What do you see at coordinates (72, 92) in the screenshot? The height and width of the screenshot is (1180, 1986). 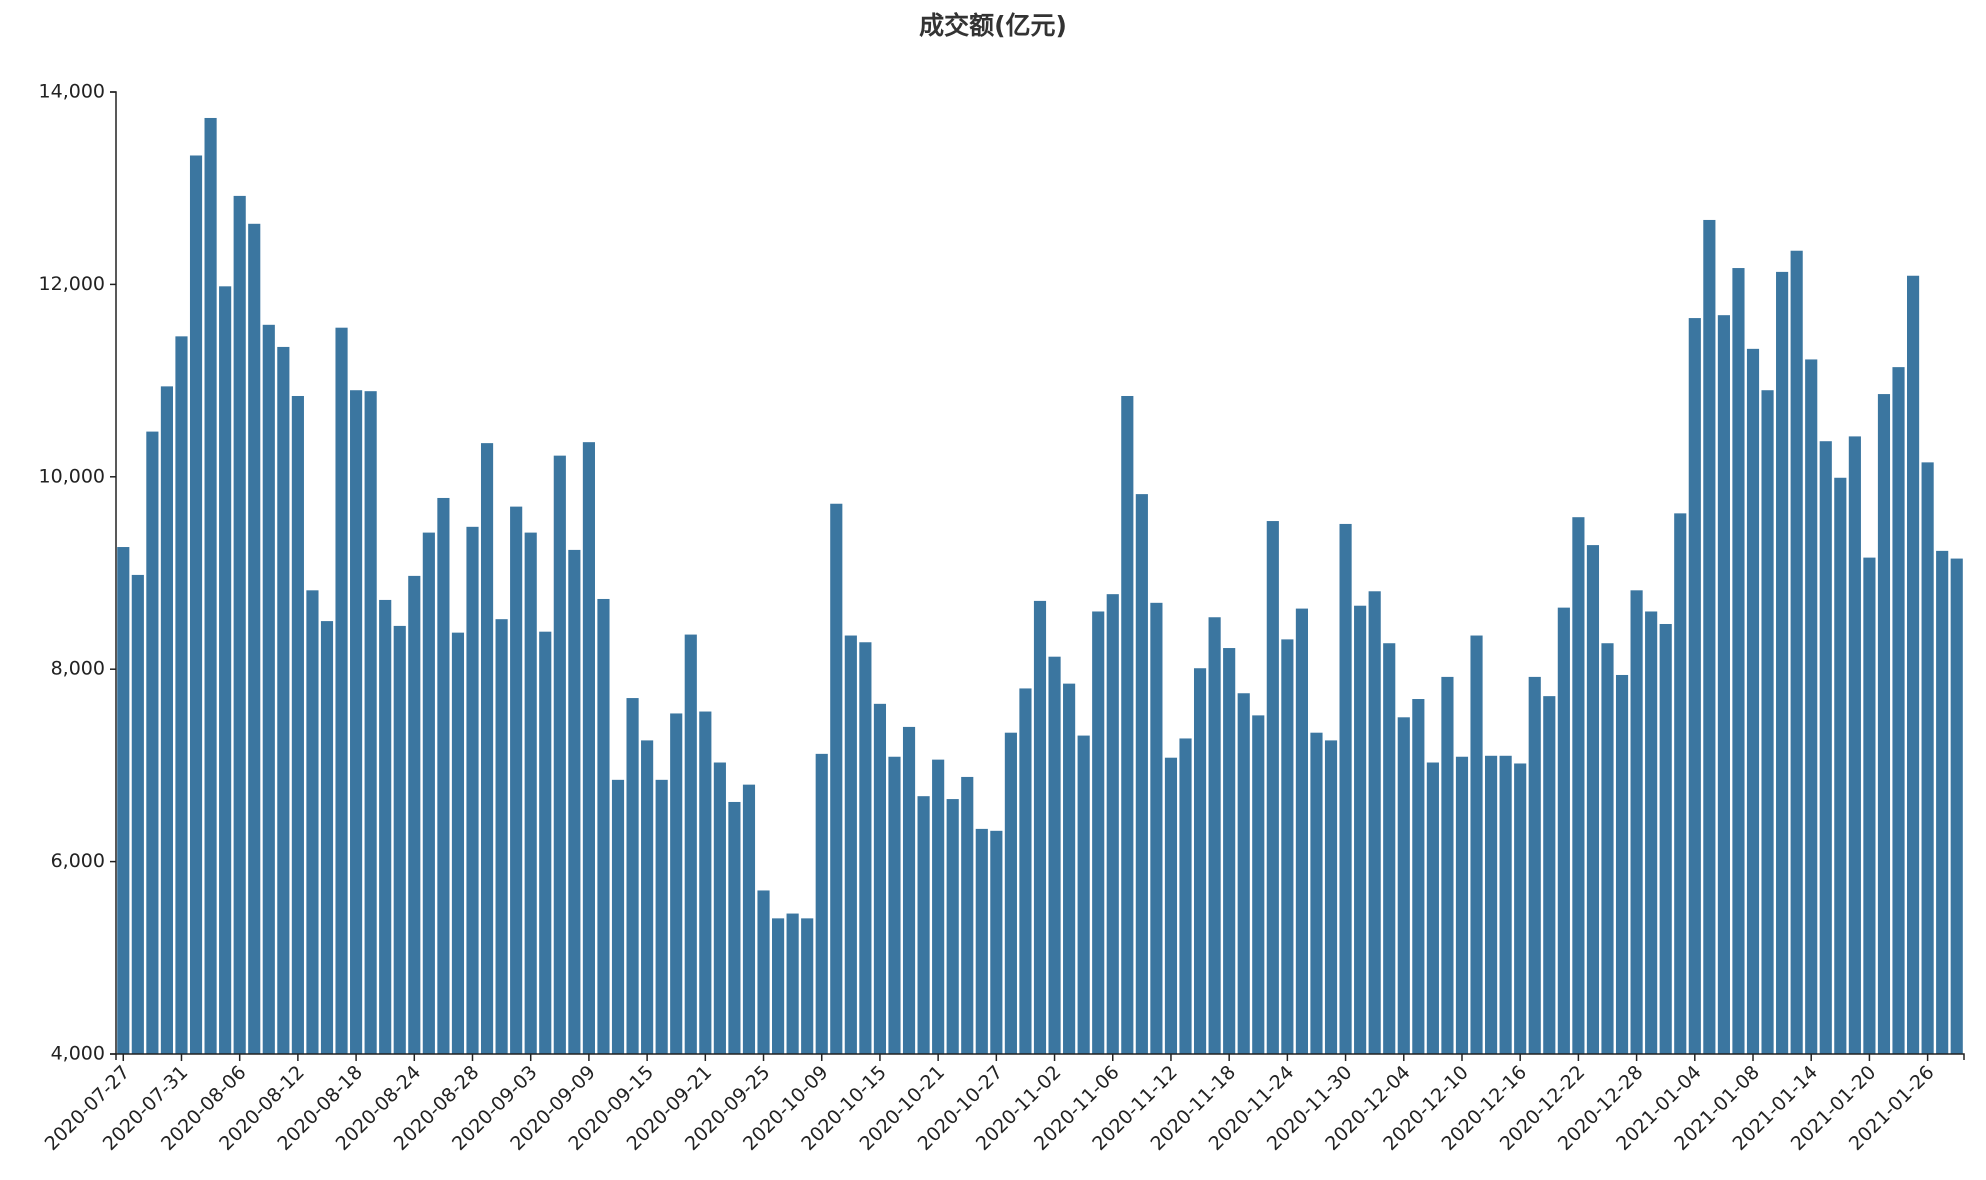 I see `y-tick-label: 14,000` at bounding box center [72, 92].